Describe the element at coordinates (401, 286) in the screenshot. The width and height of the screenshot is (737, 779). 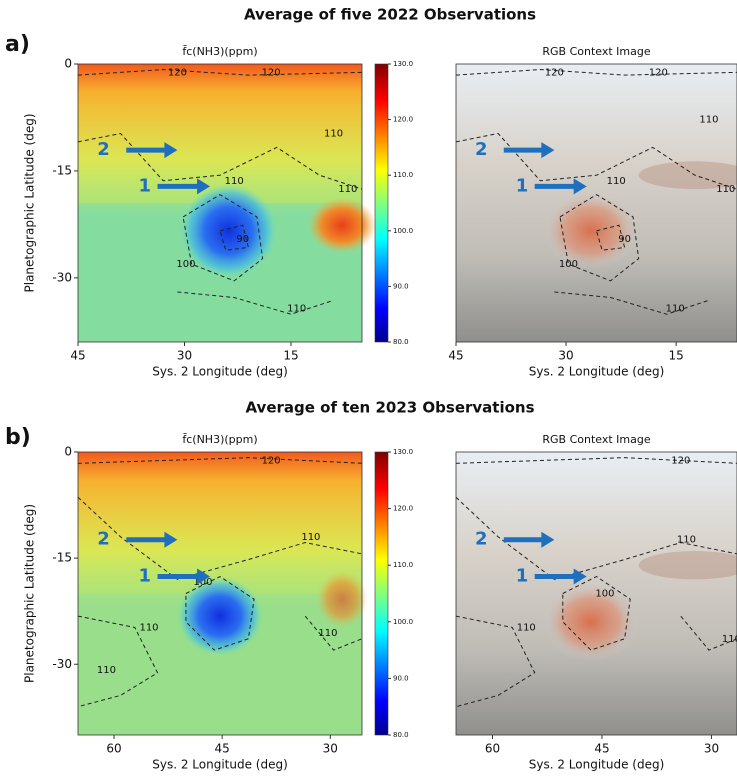
I see `colorbar-tick-label: 90.0` at that location.